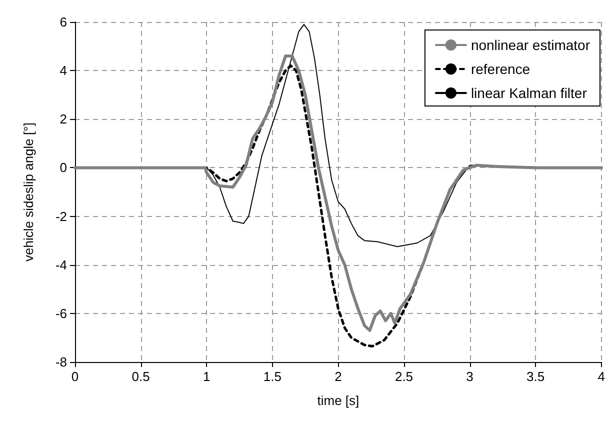  Describe the element at coordinates (601, 376) in the screenshot. I see `x-tick-label: 4` at that location.